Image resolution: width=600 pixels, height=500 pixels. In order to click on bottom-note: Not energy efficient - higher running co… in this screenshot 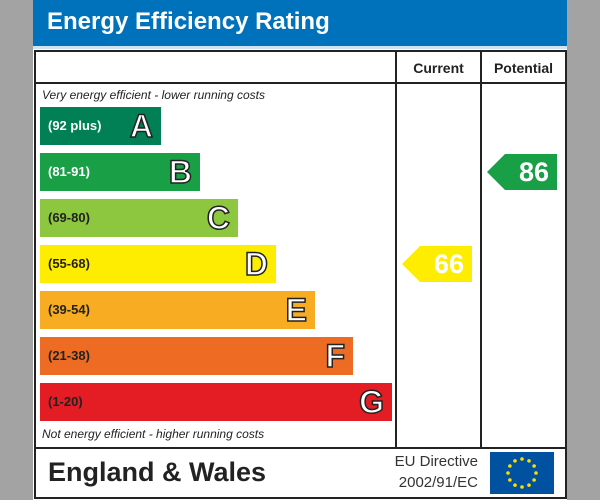, I will do `click(153, 434)`.